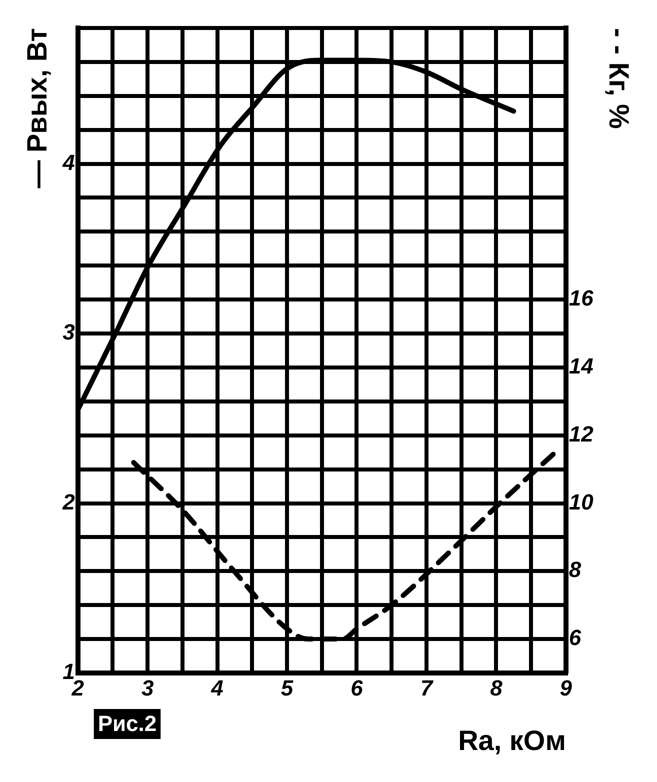 The image size is (657, 782). Describe the element at coordinates (566, 687) in the screenshot. I see `x-tick-label: 9` at that location.